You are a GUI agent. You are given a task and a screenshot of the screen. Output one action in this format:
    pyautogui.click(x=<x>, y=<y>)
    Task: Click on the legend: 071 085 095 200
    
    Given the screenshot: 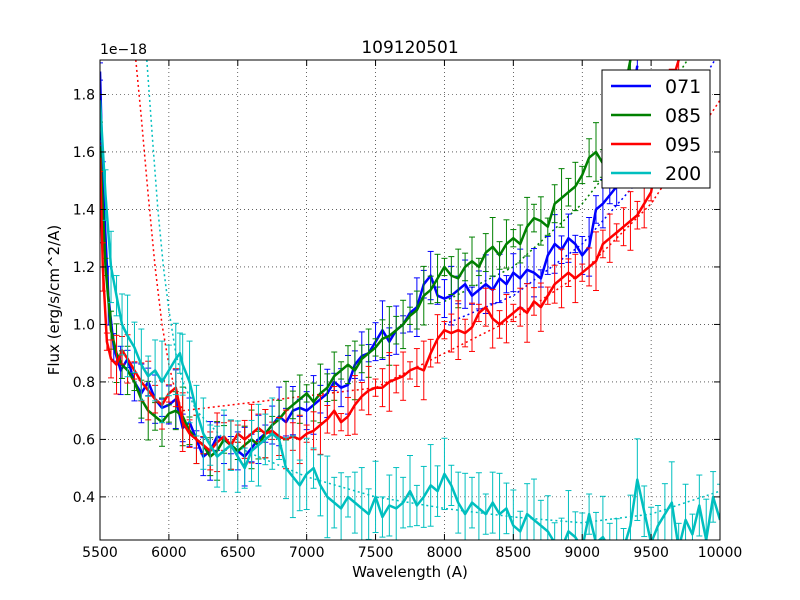 What is the action you would take?
    pyautogui.click(x=656, y=129)
    